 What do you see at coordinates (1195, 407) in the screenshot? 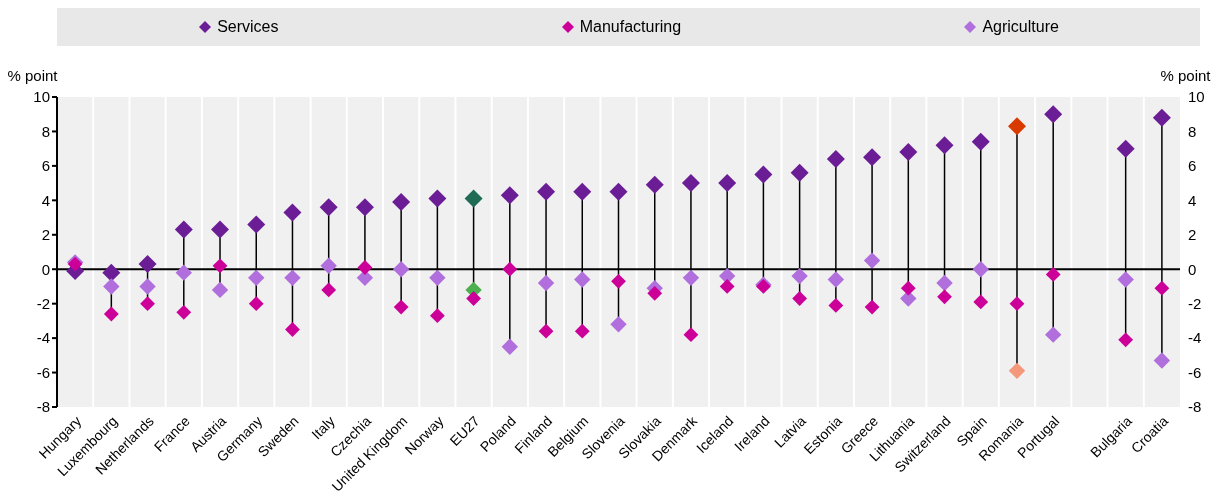
I see `y2-tick-label: -8` at bounding box center [1195, 407].